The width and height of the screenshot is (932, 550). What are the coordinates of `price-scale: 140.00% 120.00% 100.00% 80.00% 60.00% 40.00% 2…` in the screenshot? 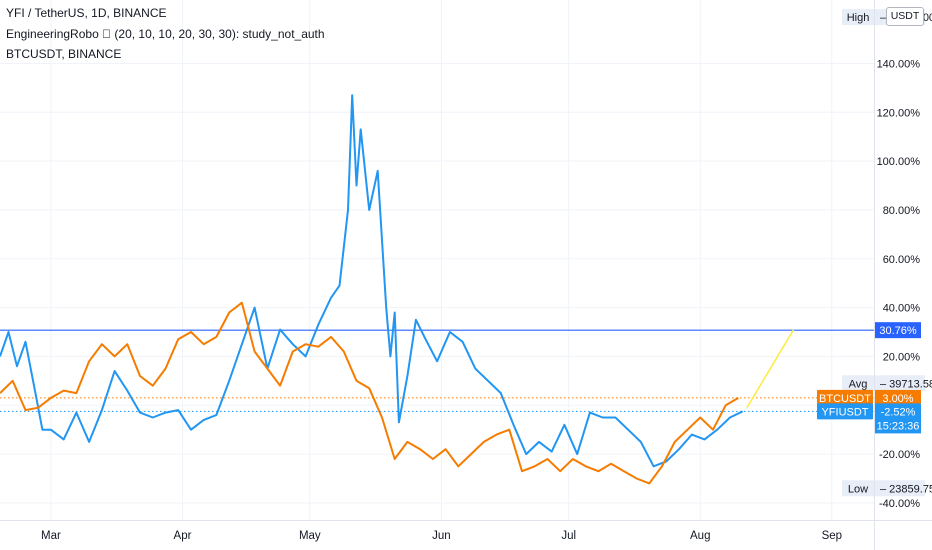 It's located at (897, 275).